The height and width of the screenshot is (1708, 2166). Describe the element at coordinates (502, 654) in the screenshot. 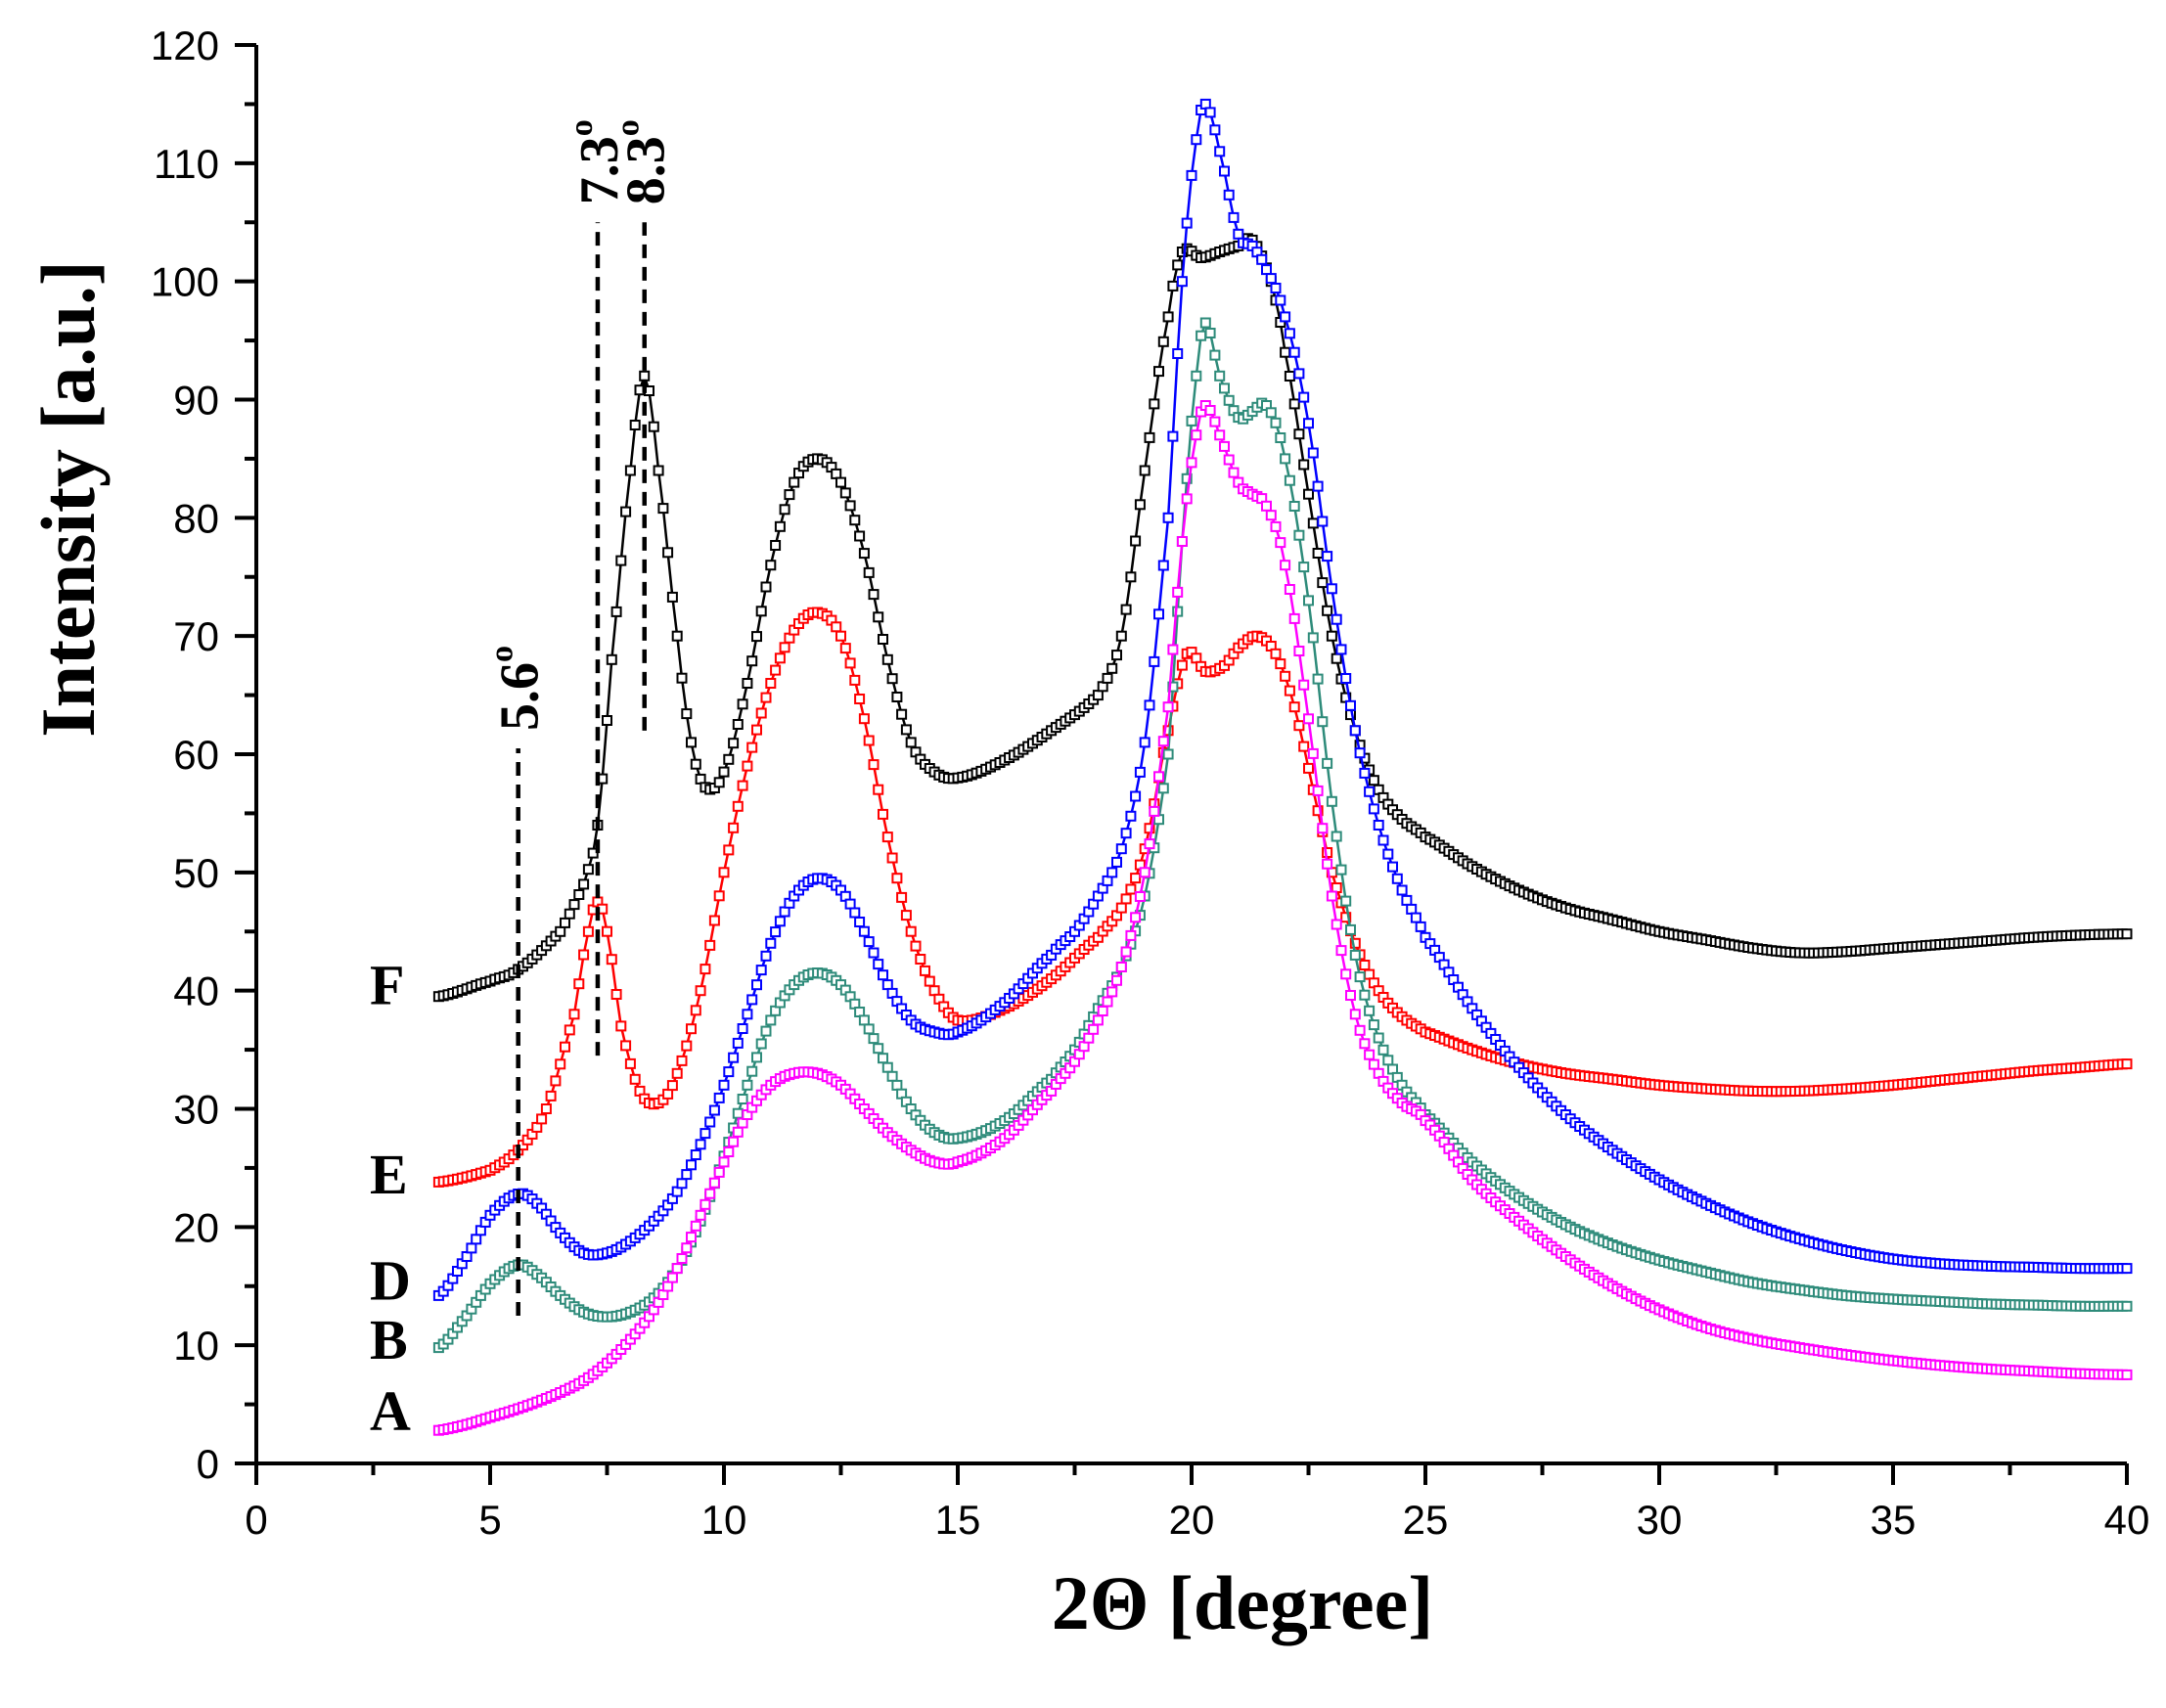

I see `degree-sup: o` at that location.